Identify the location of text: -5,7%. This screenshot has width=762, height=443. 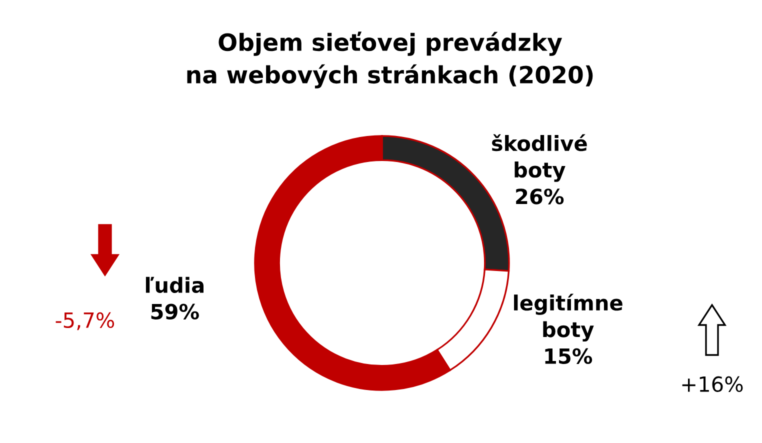
(85, 321).